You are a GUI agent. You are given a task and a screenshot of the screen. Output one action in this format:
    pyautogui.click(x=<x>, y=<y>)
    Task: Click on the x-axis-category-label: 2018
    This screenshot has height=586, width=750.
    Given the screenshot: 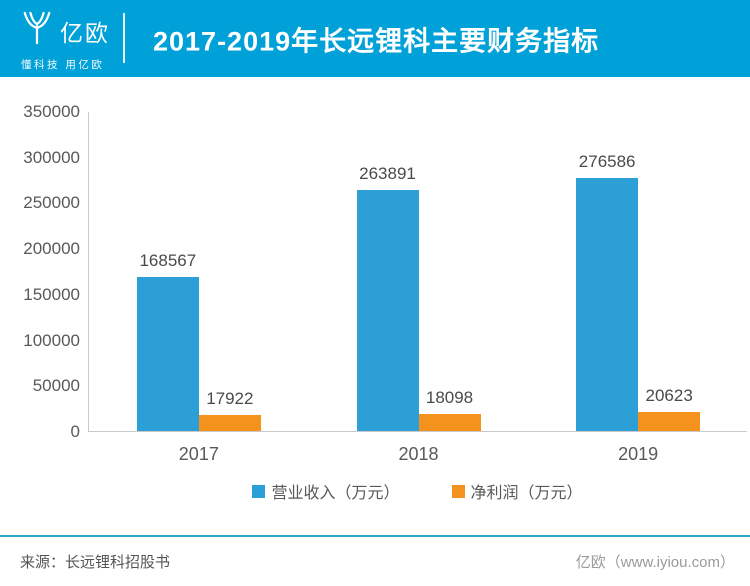 What is the action you would take?
    pyautogui.click(x=418, y=454)
    